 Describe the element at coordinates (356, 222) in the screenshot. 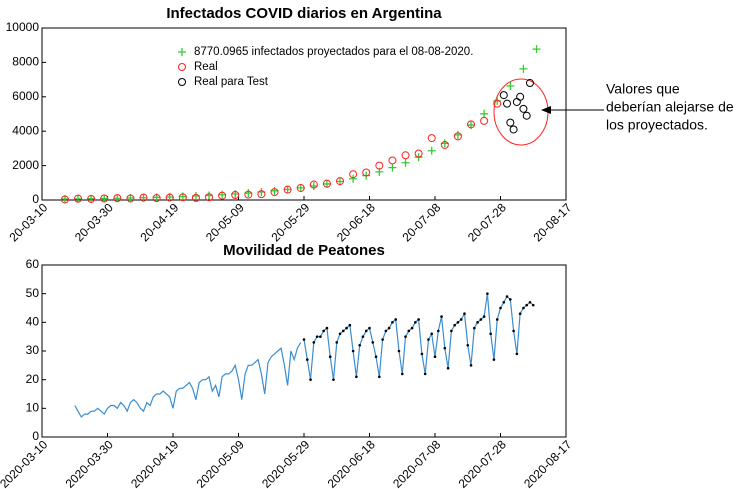

I see `x-tick-label: 20-06-18` at that location.